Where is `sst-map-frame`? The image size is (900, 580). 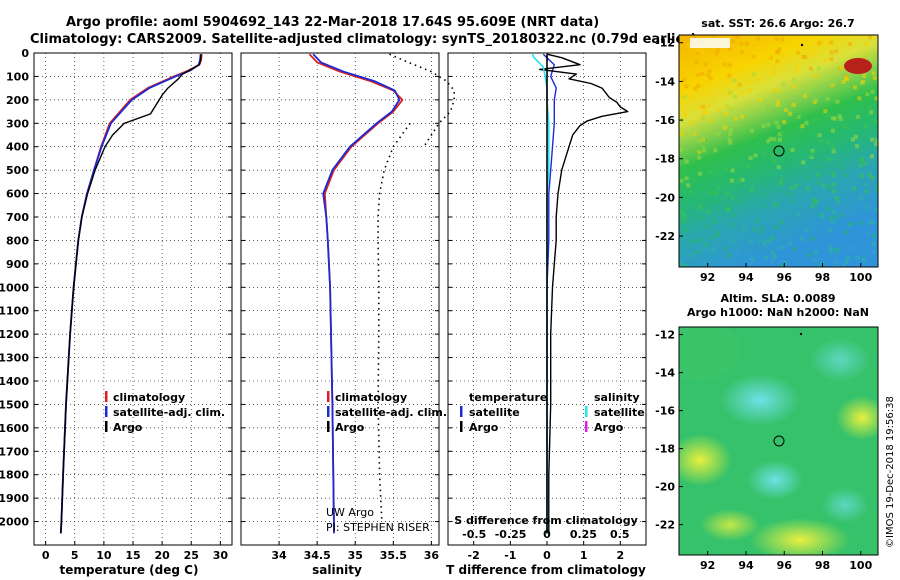
sst-map-frame is located at coordinates (778, 151).